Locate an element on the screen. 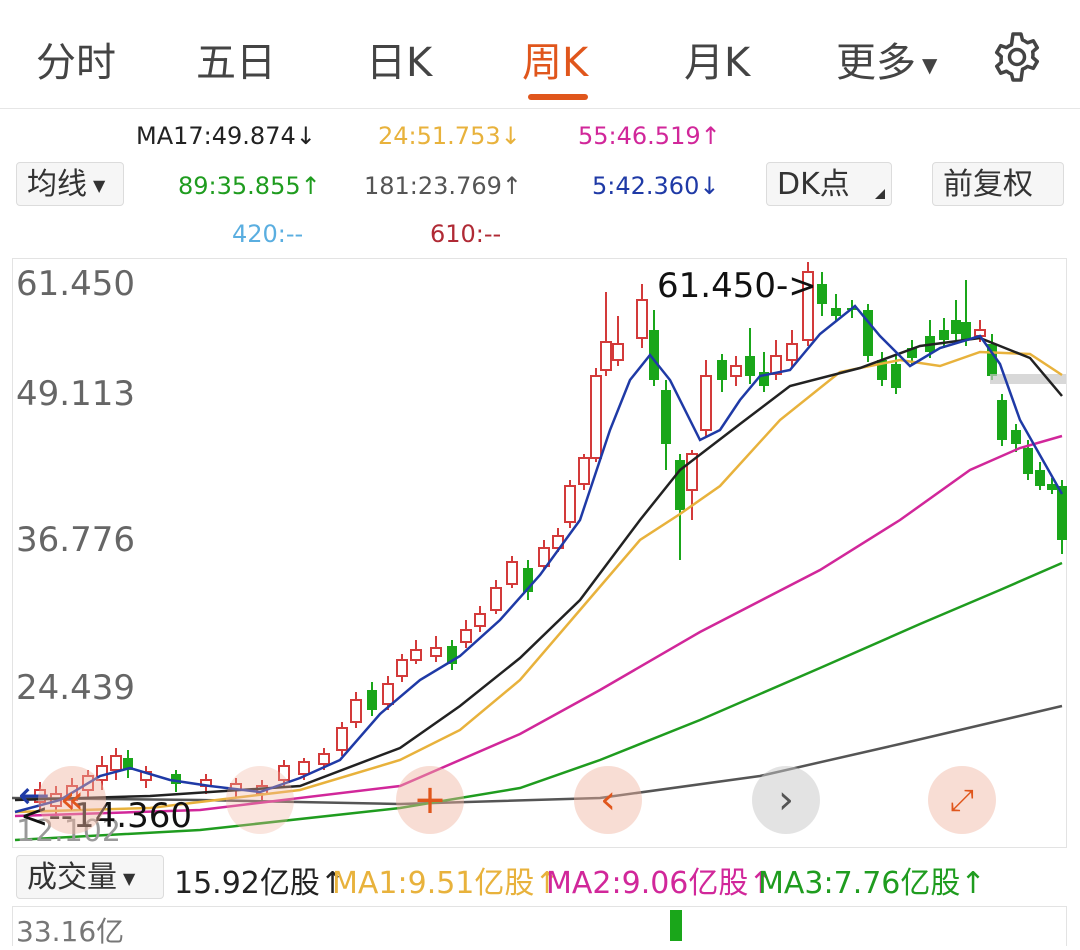 The image size is (1080, 950). volume-chart is located at coordinates (539, 926).